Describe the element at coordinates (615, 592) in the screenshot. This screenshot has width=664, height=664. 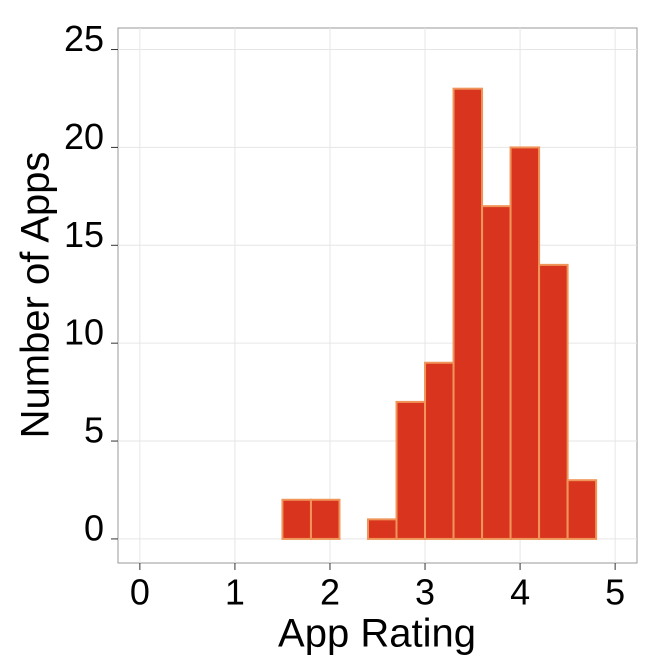
I see `x-tick-label: 5` at that location.